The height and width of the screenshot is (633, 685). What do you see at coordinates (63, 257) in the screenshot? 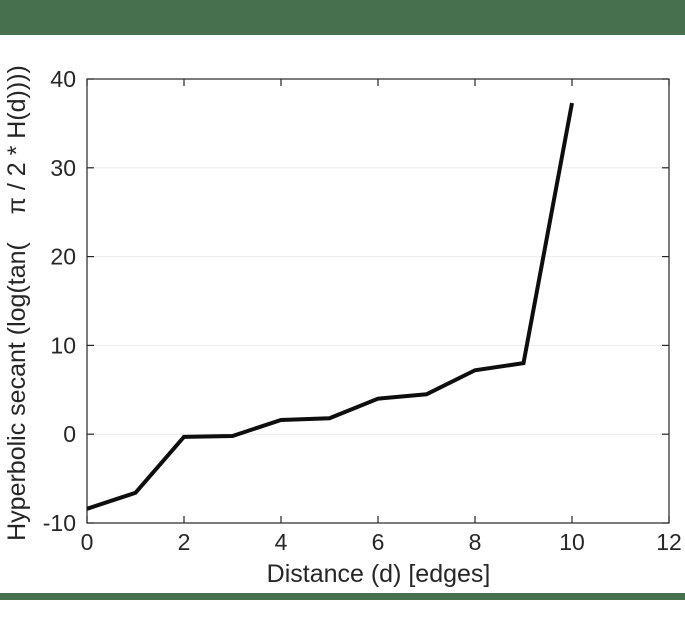
I see `y-tick-label: 20` at bounding box center [63, 257].